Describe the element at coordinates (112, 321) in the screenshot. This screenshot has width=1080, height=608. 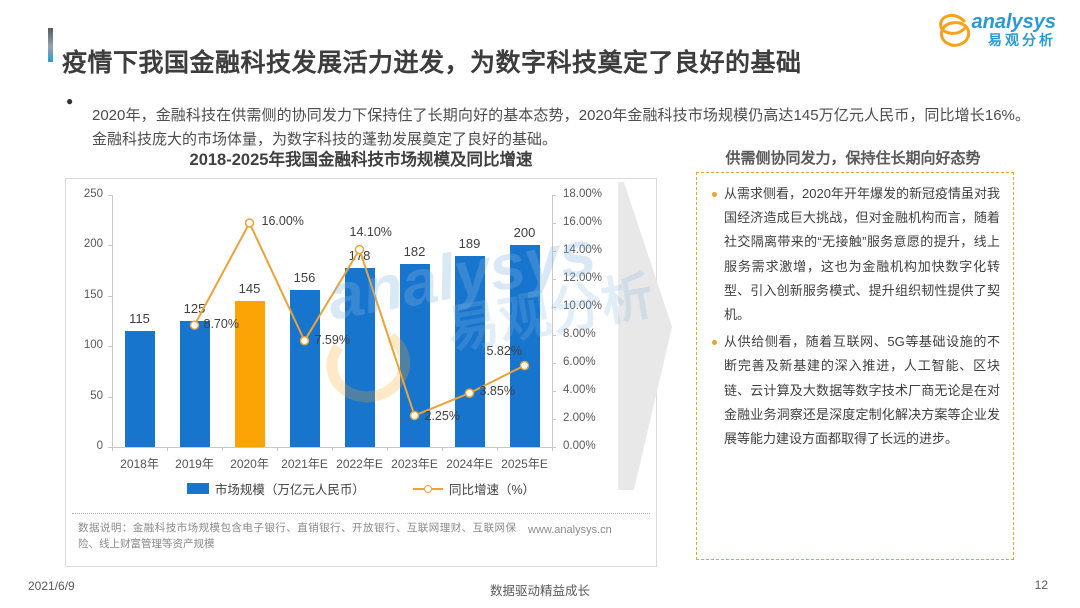
I see `left-axis-line` at that location.